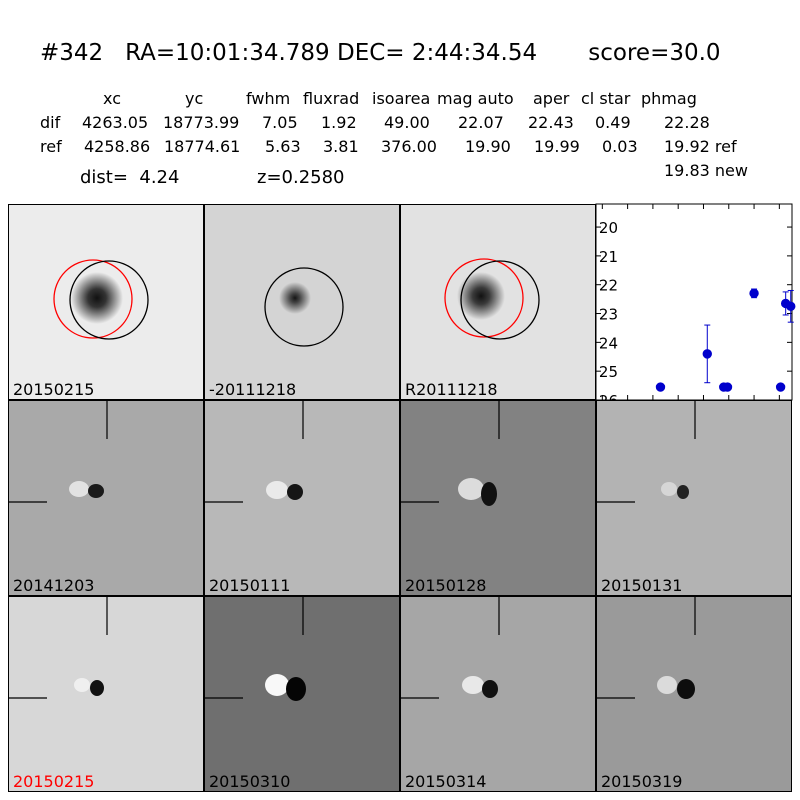 The height and width of the screenshot is (800, 800). Describe the element at coordinates (250, 781) in the screenshot. I see `stamp-label: 20150310` at that location.